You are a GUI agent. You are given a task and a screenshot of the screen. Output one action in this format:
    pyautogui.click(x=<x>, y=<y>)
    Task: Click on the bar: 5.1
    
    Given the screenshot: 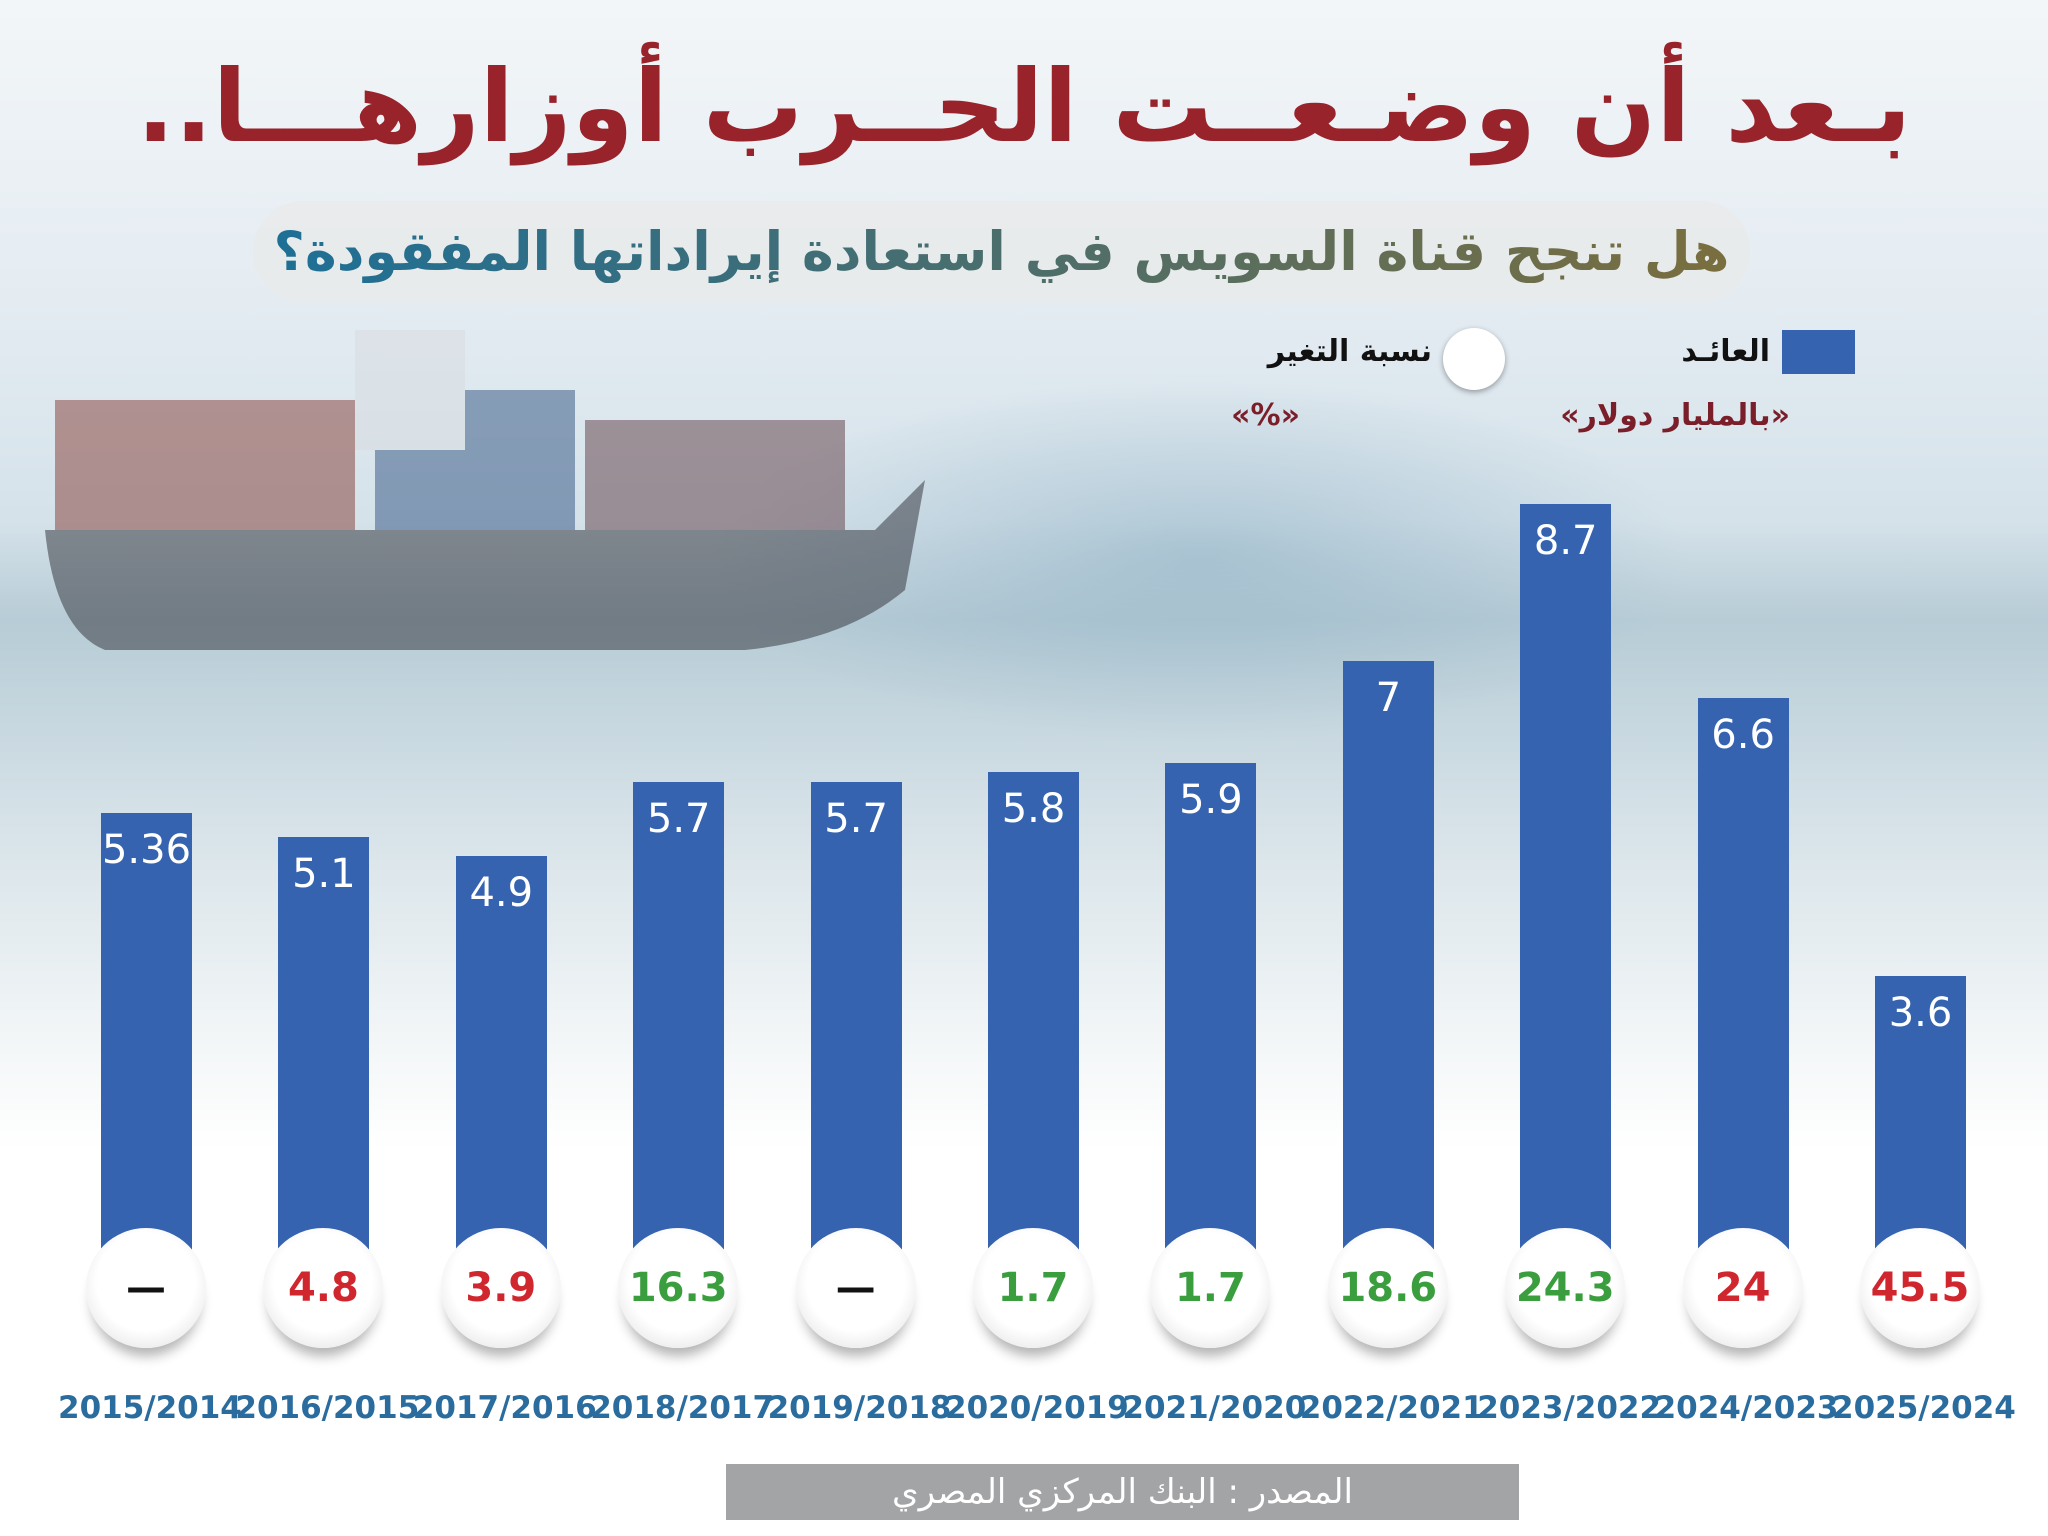 What is the action you would take?
    pyautogui.click(x=324, y=1043)
    